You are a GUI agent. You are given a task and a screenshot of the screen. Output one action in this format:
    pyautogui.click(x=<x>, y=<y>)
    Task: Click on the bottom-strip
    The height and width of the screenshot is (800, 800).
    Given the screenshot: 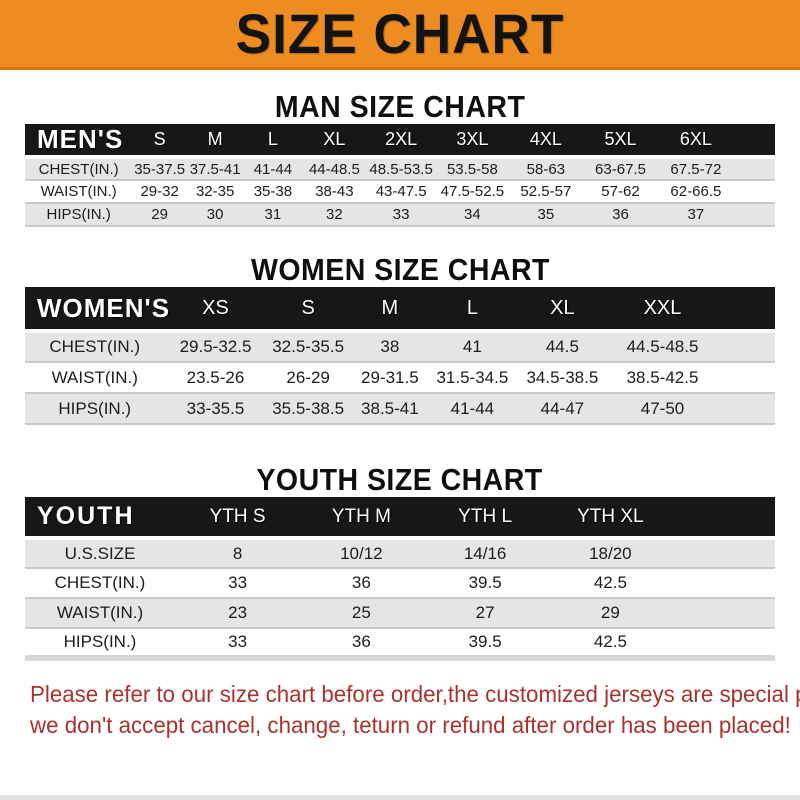 What is the action you would take?
    pyautogui.click(x=400, y=797)
    